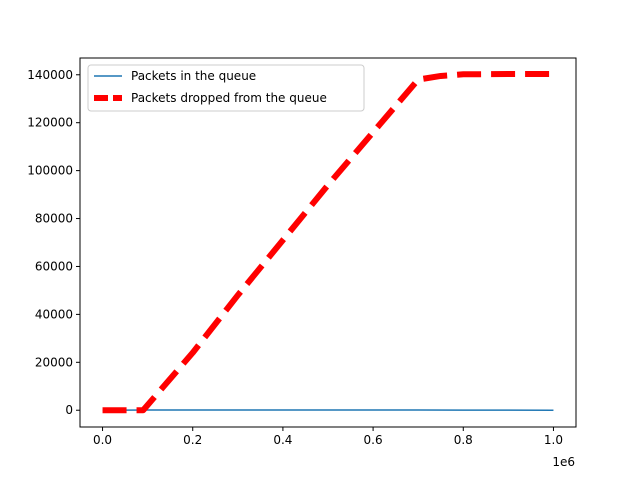  Describe the element at coordinates (282, 440) in the screenshot. I see `x-tick-label: 0.4` at that location.